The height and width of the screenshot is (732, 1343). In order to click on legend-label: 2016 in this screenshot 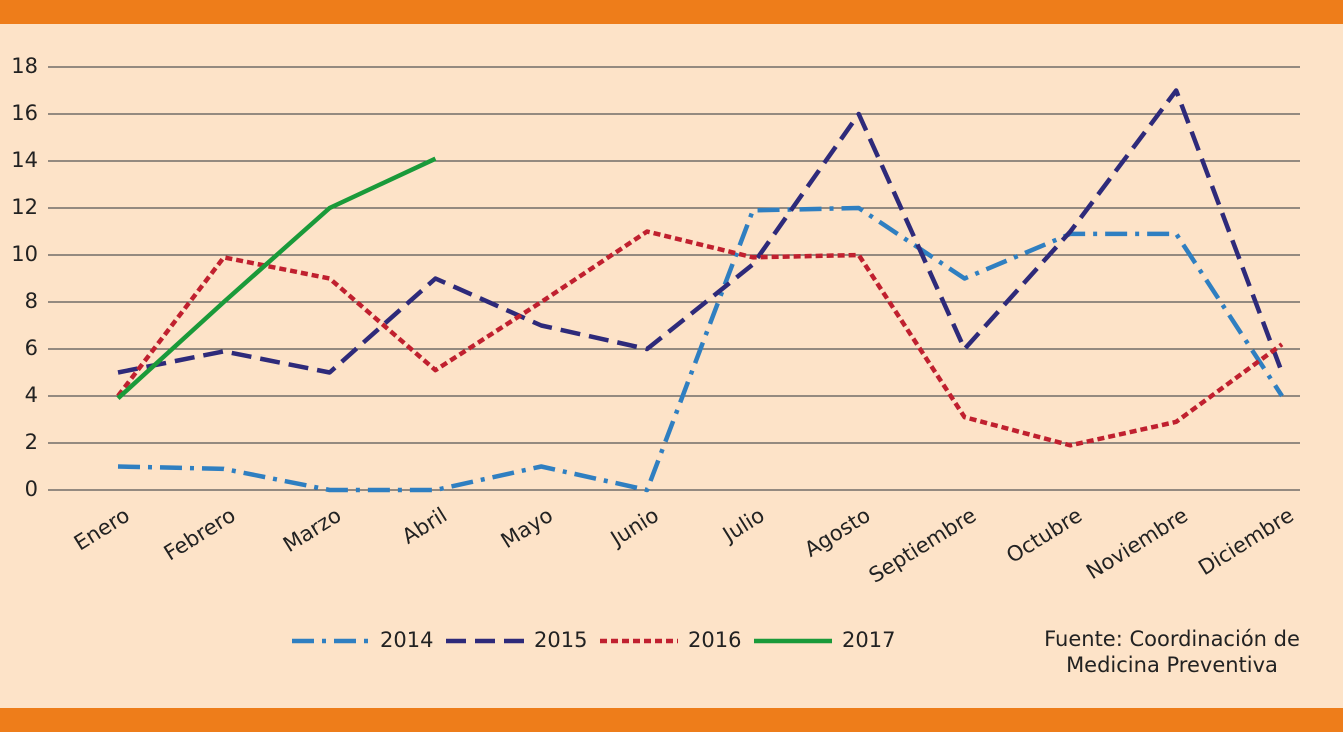, I will do `click(714, 640)`.